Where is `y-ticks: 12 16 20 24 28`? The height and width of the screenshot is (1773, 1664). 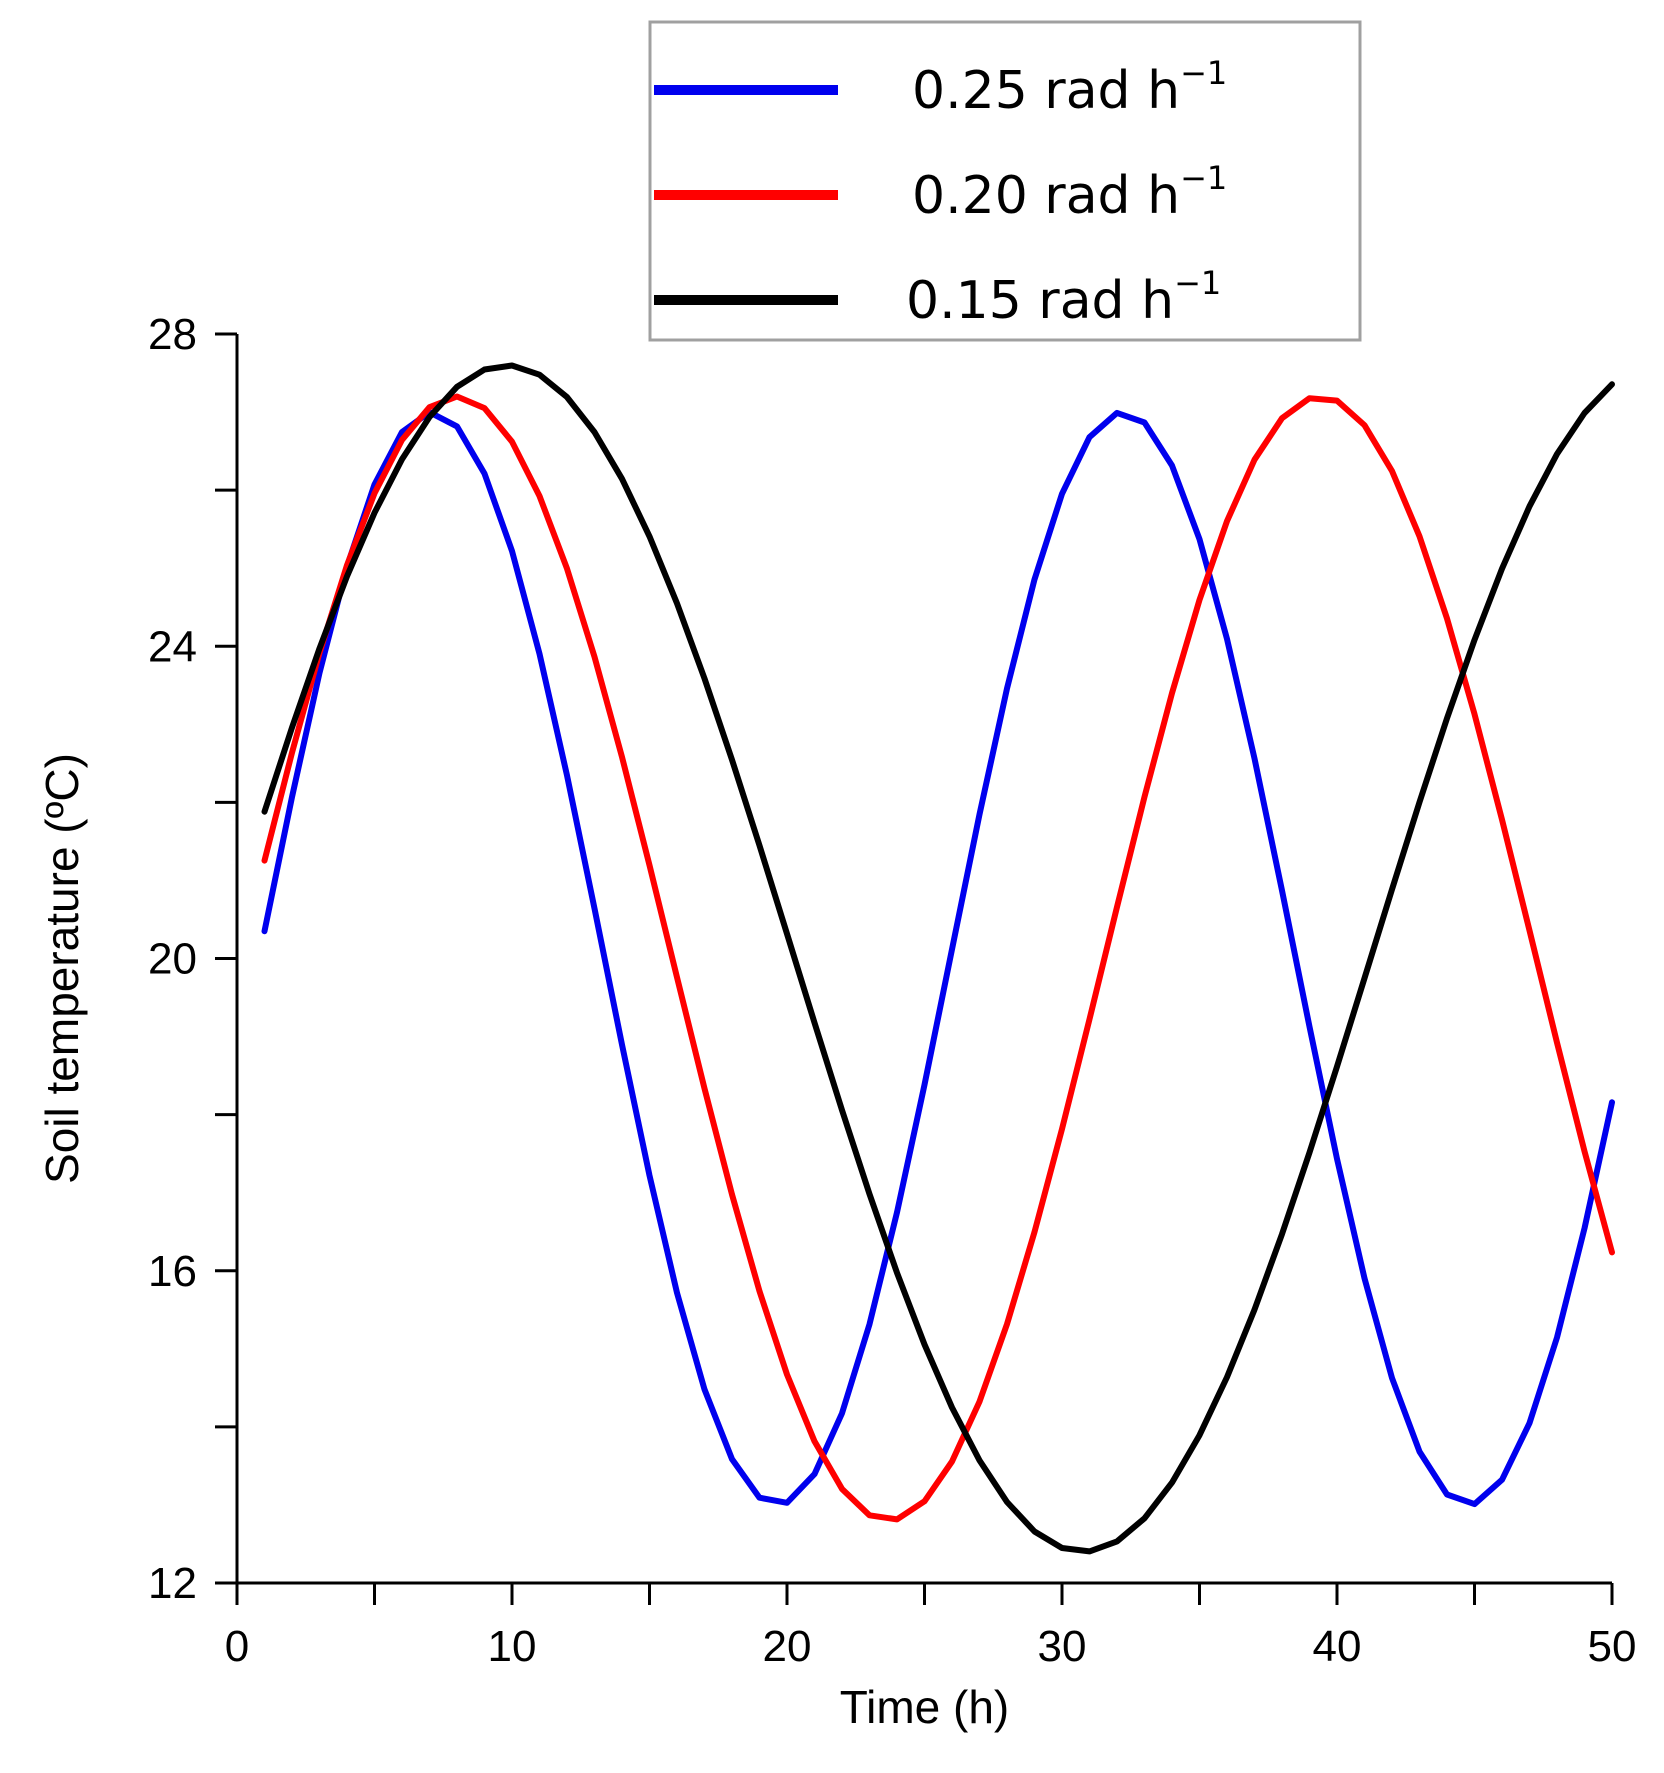 y-ticks: 12 16 20 24 28 is located at coordinates (192, 959).